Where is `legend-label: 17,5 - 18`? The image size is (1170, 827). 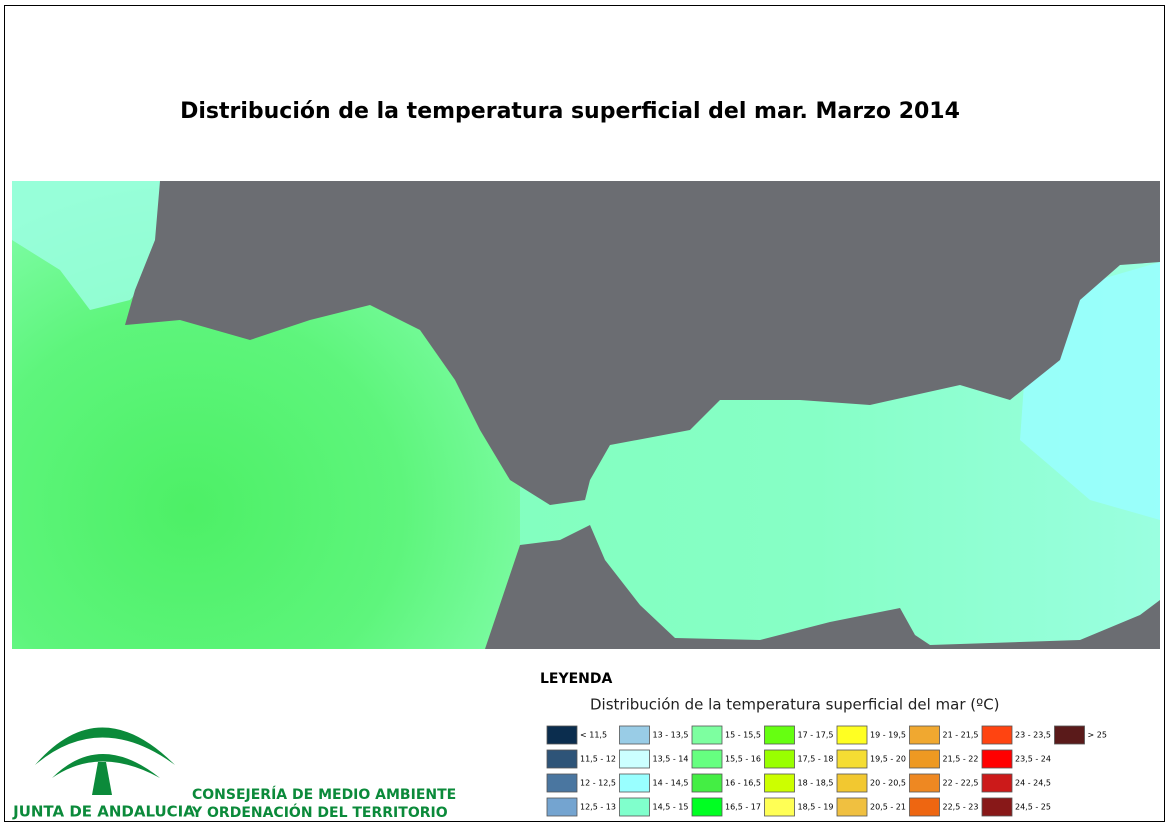 legend-label: 17,5 - 18 is located at coordinates (816, 759).